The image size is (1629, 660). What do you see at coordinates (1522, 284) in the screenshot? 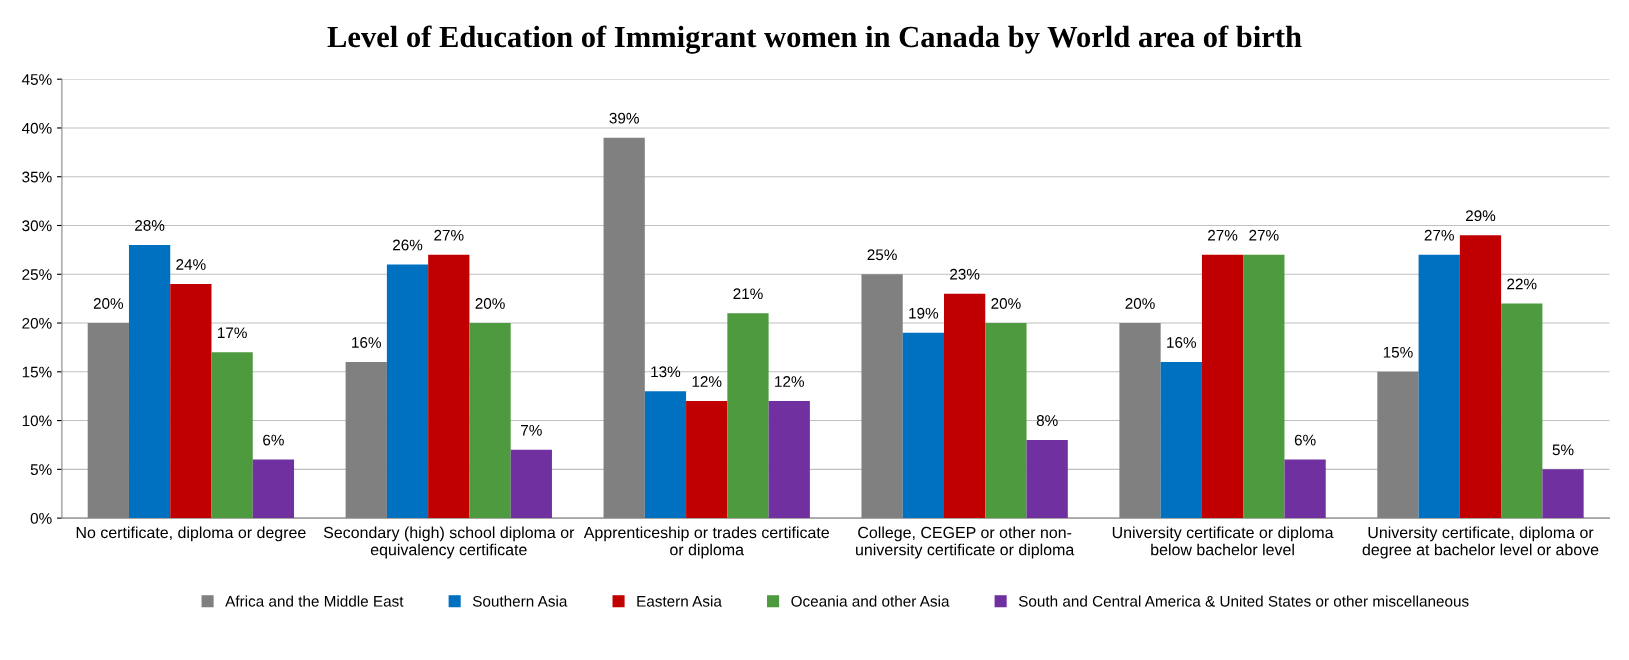
I see `data-label: 22%` at bounding box center [1522, 284].